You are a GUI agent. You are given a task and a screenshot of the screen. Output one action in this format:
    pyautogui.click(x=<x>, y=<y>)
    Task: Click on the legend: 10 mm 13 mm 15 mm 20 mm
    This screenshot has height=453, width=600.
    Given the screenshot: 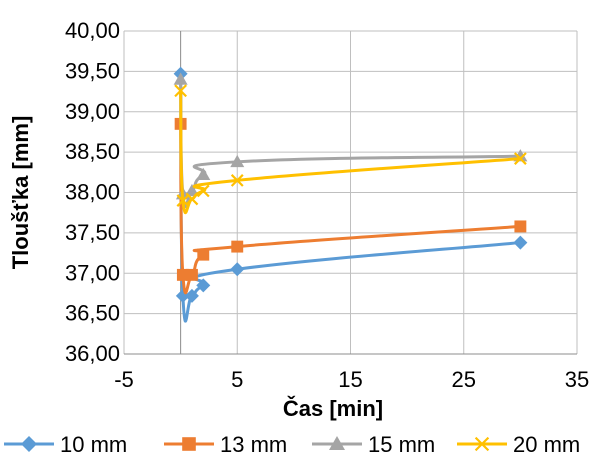 What is the action you would take?
    pyautogui.click(x=292, y=442)
    